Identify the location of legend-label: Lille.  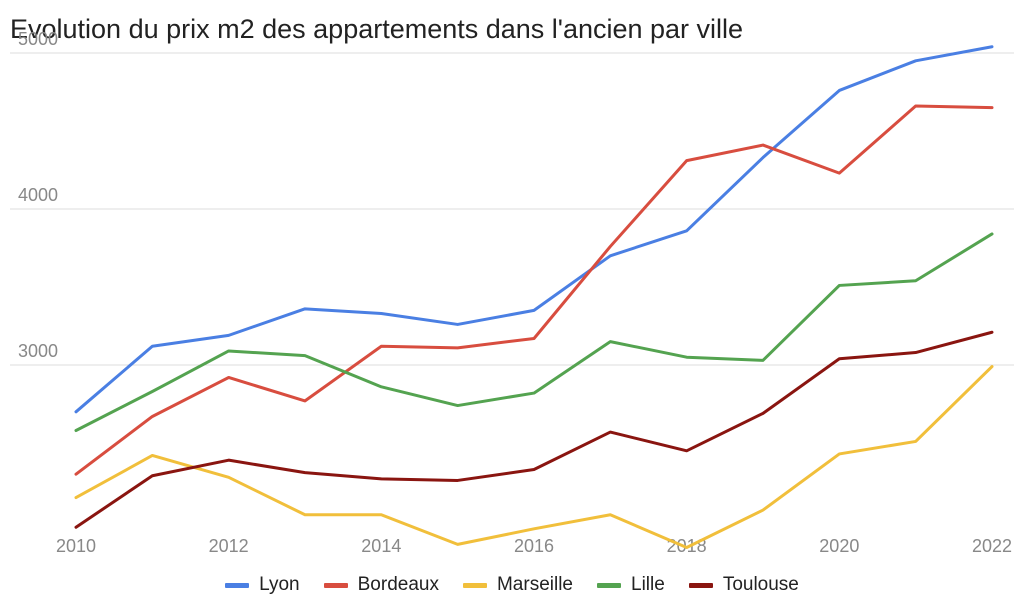
(648, 584).